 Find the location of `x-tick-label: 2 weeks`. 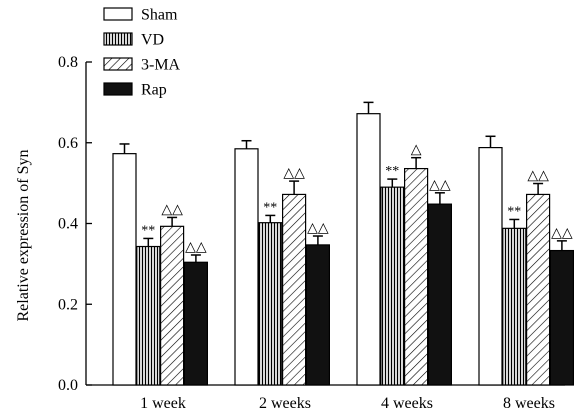

x-tick-label: 2 weeks is located at coordinates (285, 403).